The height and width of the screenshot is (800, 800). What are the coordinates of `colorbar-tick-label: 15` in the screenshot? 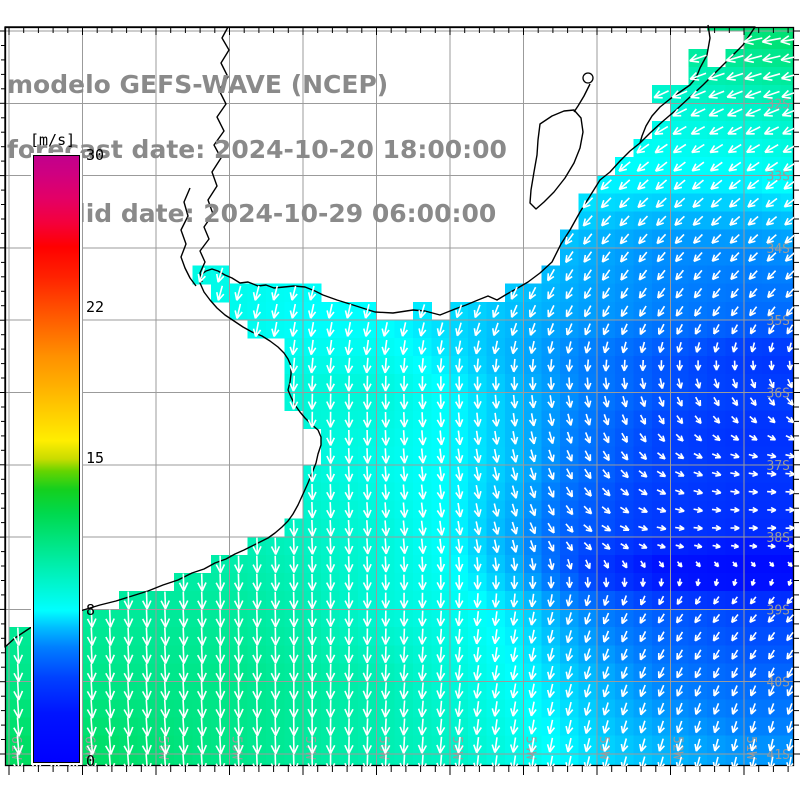 It's located at (95, 458).